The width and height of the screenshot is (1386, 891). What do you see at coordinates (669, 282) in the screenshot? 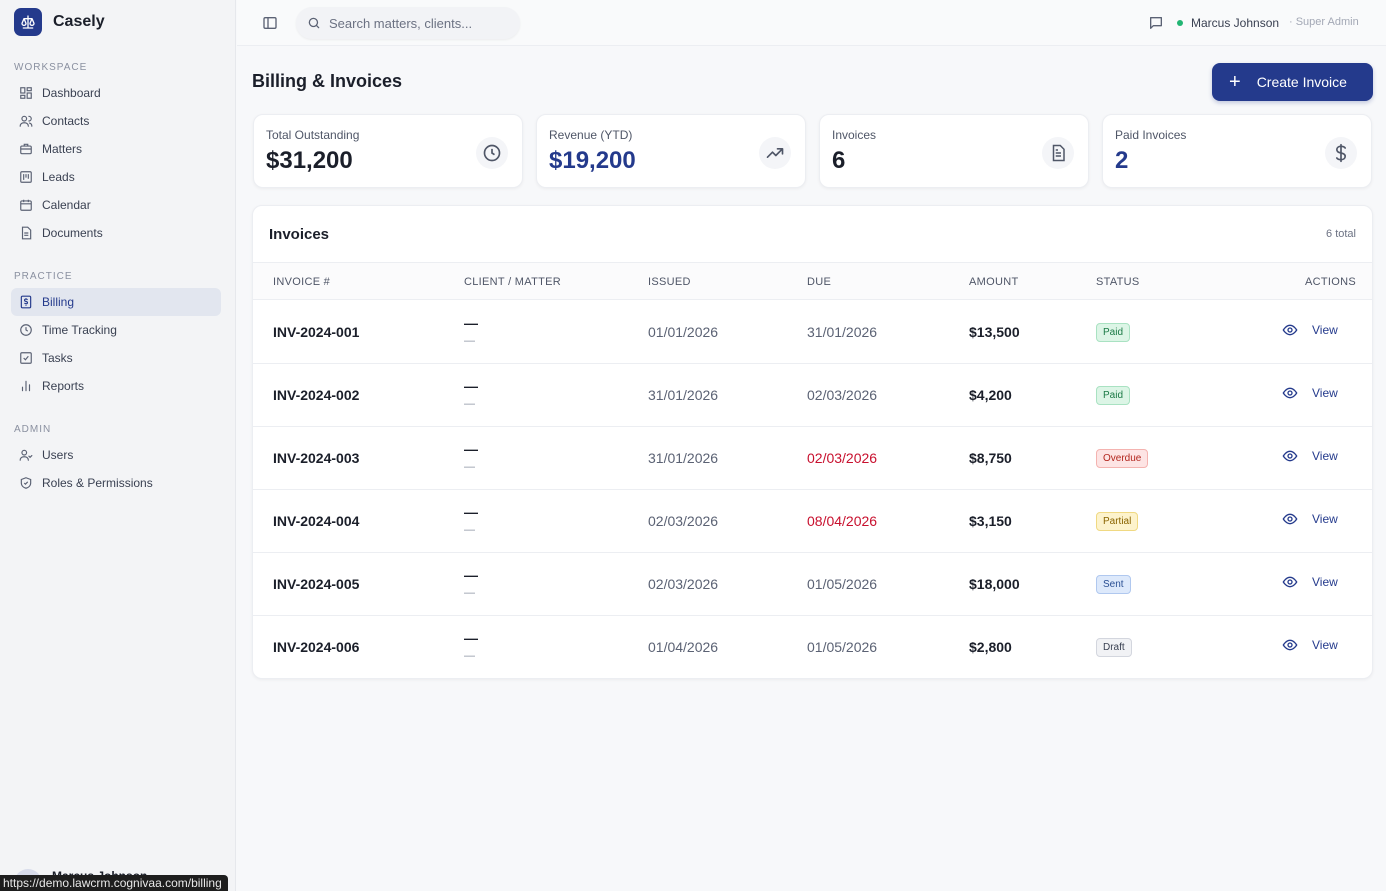
I see `column-header-issued: ISSUED` at bounding box center [669, 282].